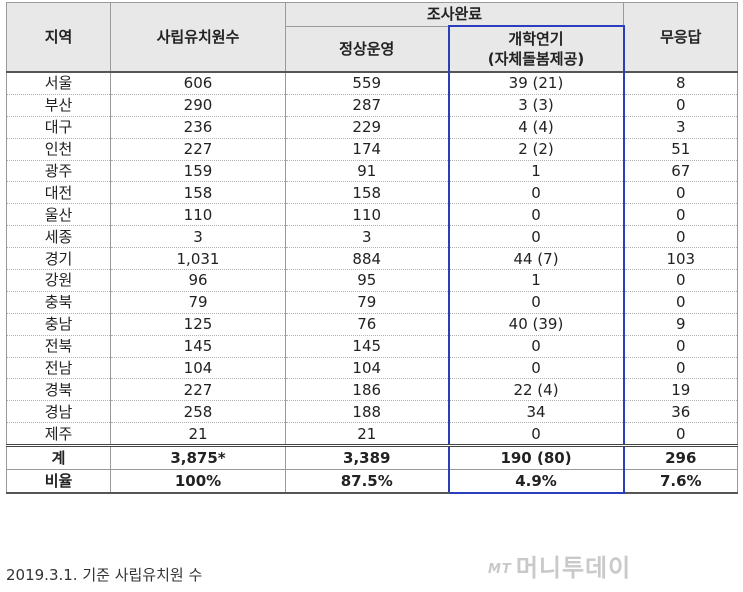  I want to click on header-postponed-line1: 개학연기, so click(536, 39).